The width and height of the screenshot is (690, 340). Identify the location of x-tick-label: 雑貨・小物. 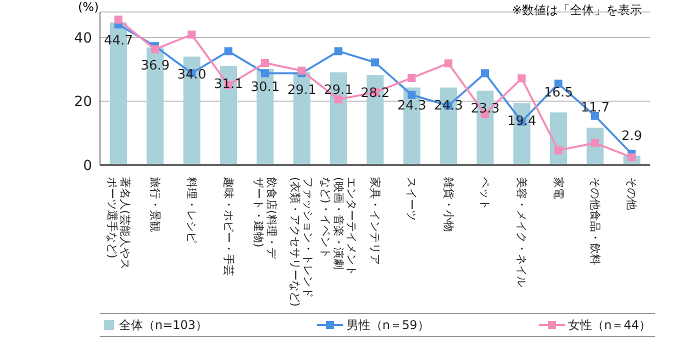
(448, 204).